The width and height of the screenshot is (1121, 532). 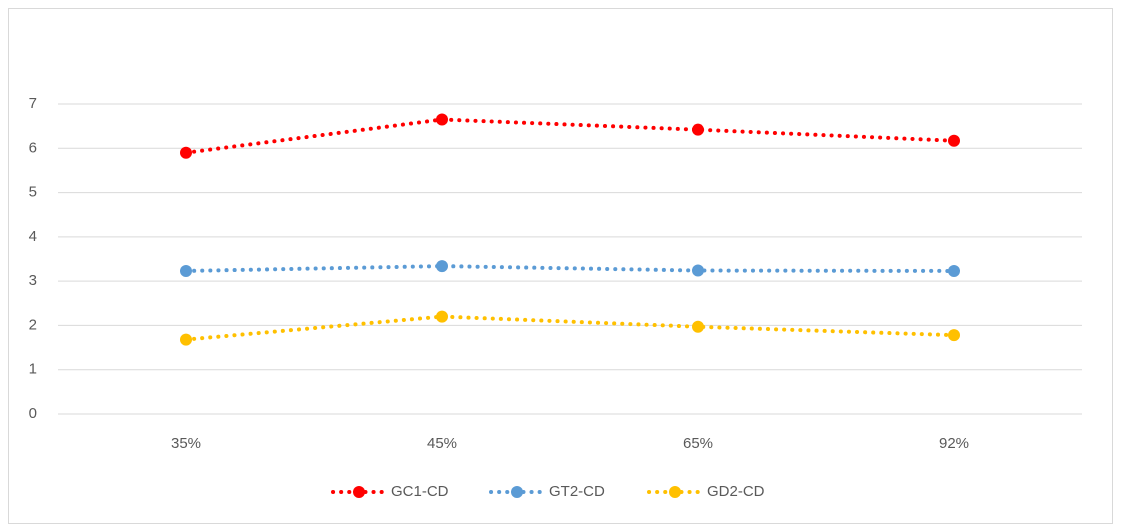 I want to click on legend-label: GD2-CD, so click(x=736, y=491).